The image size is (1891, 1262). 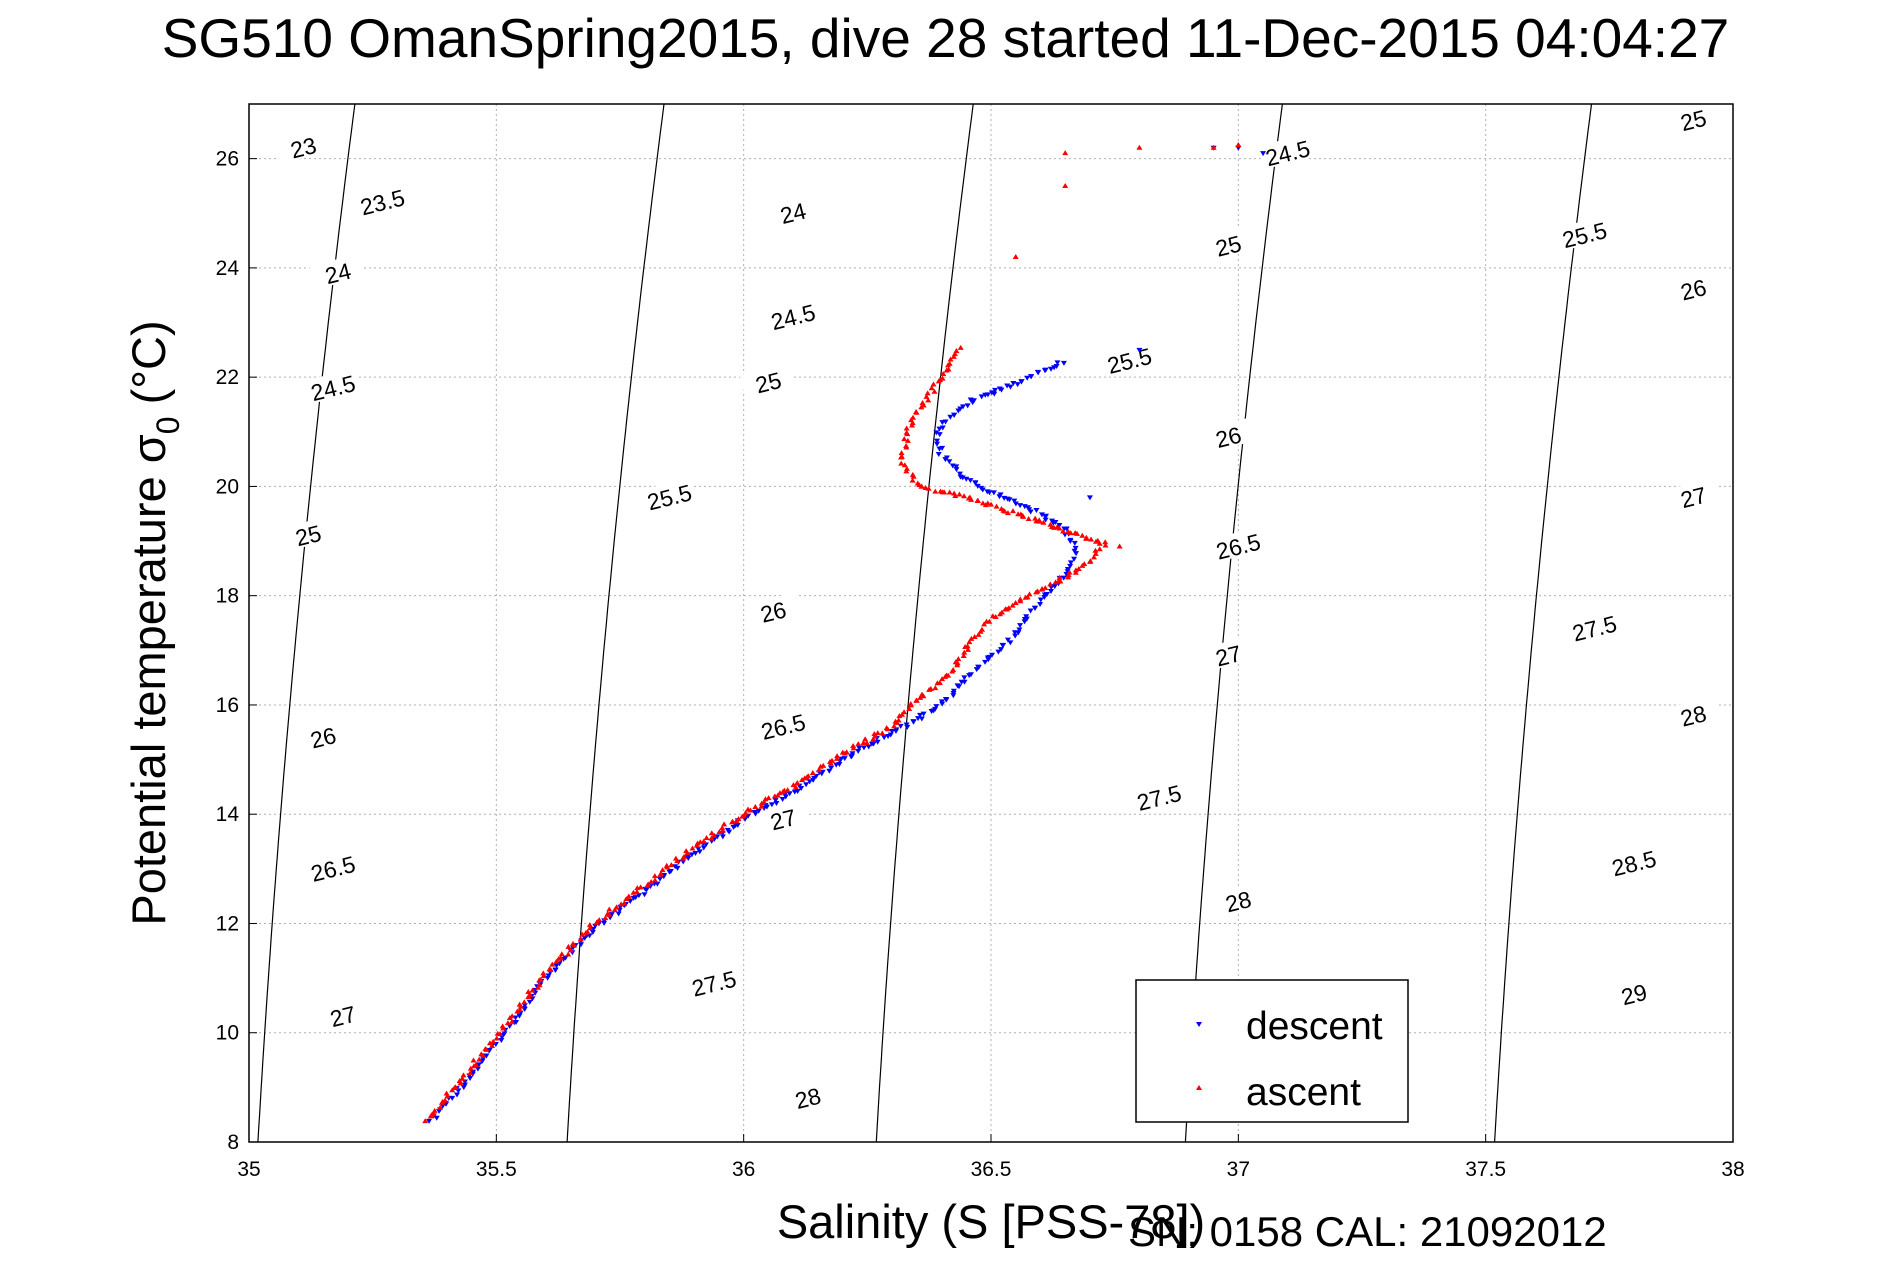 I want to click on serial-calibration-note: SN: 0158 CAL: 21092012, so click(x=1367, y=1231).